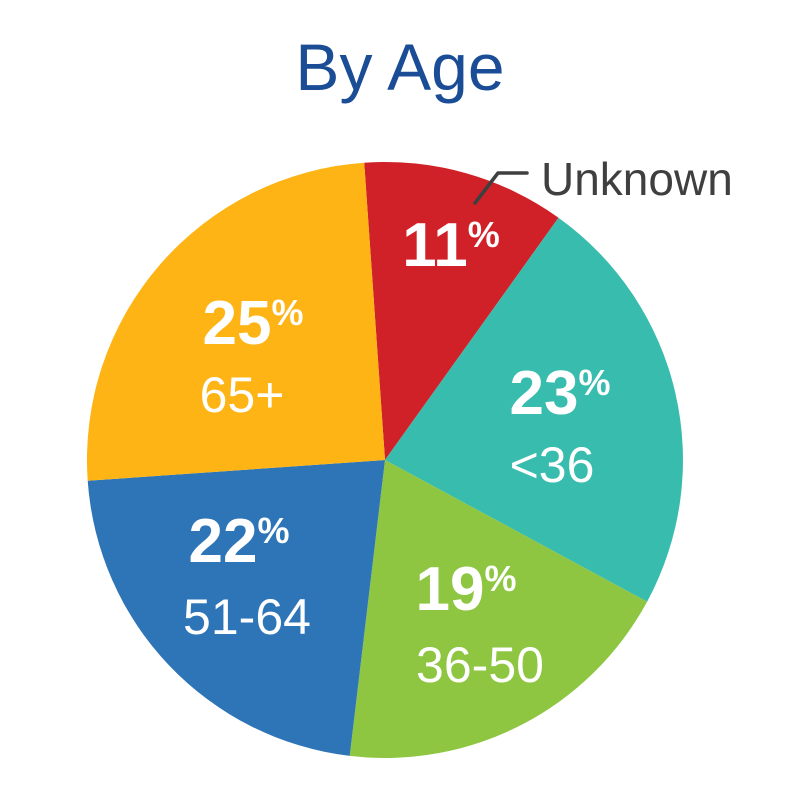 The height and width of the screenshot is (800, 800). What do you see at coordinates (480, 665) in the screenshot?
I see `slice-label-36-50: 36-50` at bounding box center [480, 665].